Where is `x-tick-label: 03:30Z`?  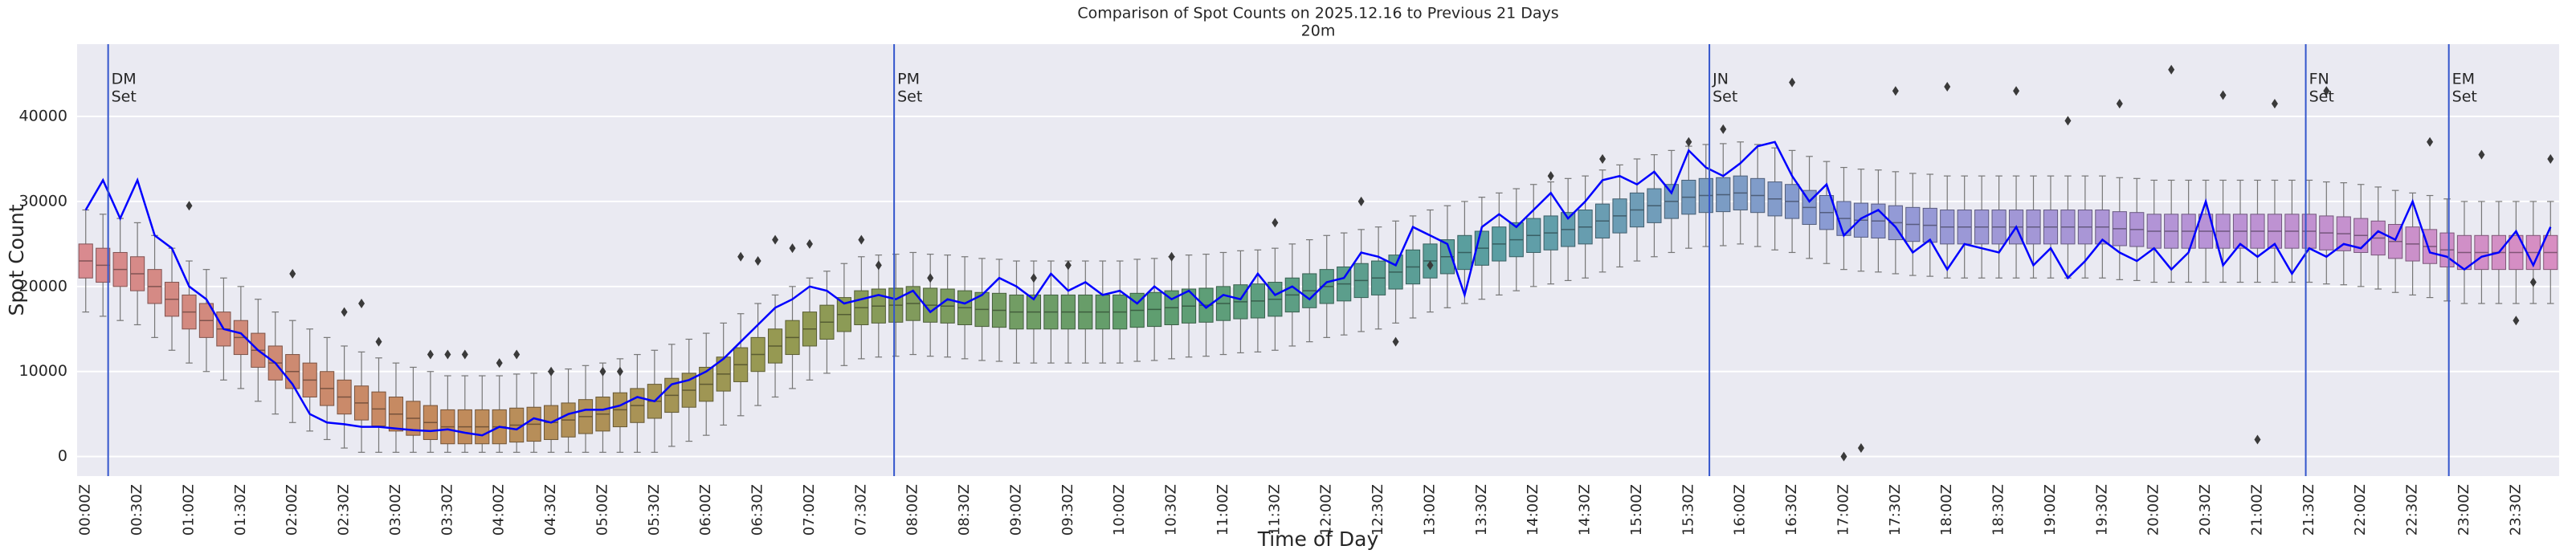
x-tick-label: 03:30Z is located at coordinates (447, 510).